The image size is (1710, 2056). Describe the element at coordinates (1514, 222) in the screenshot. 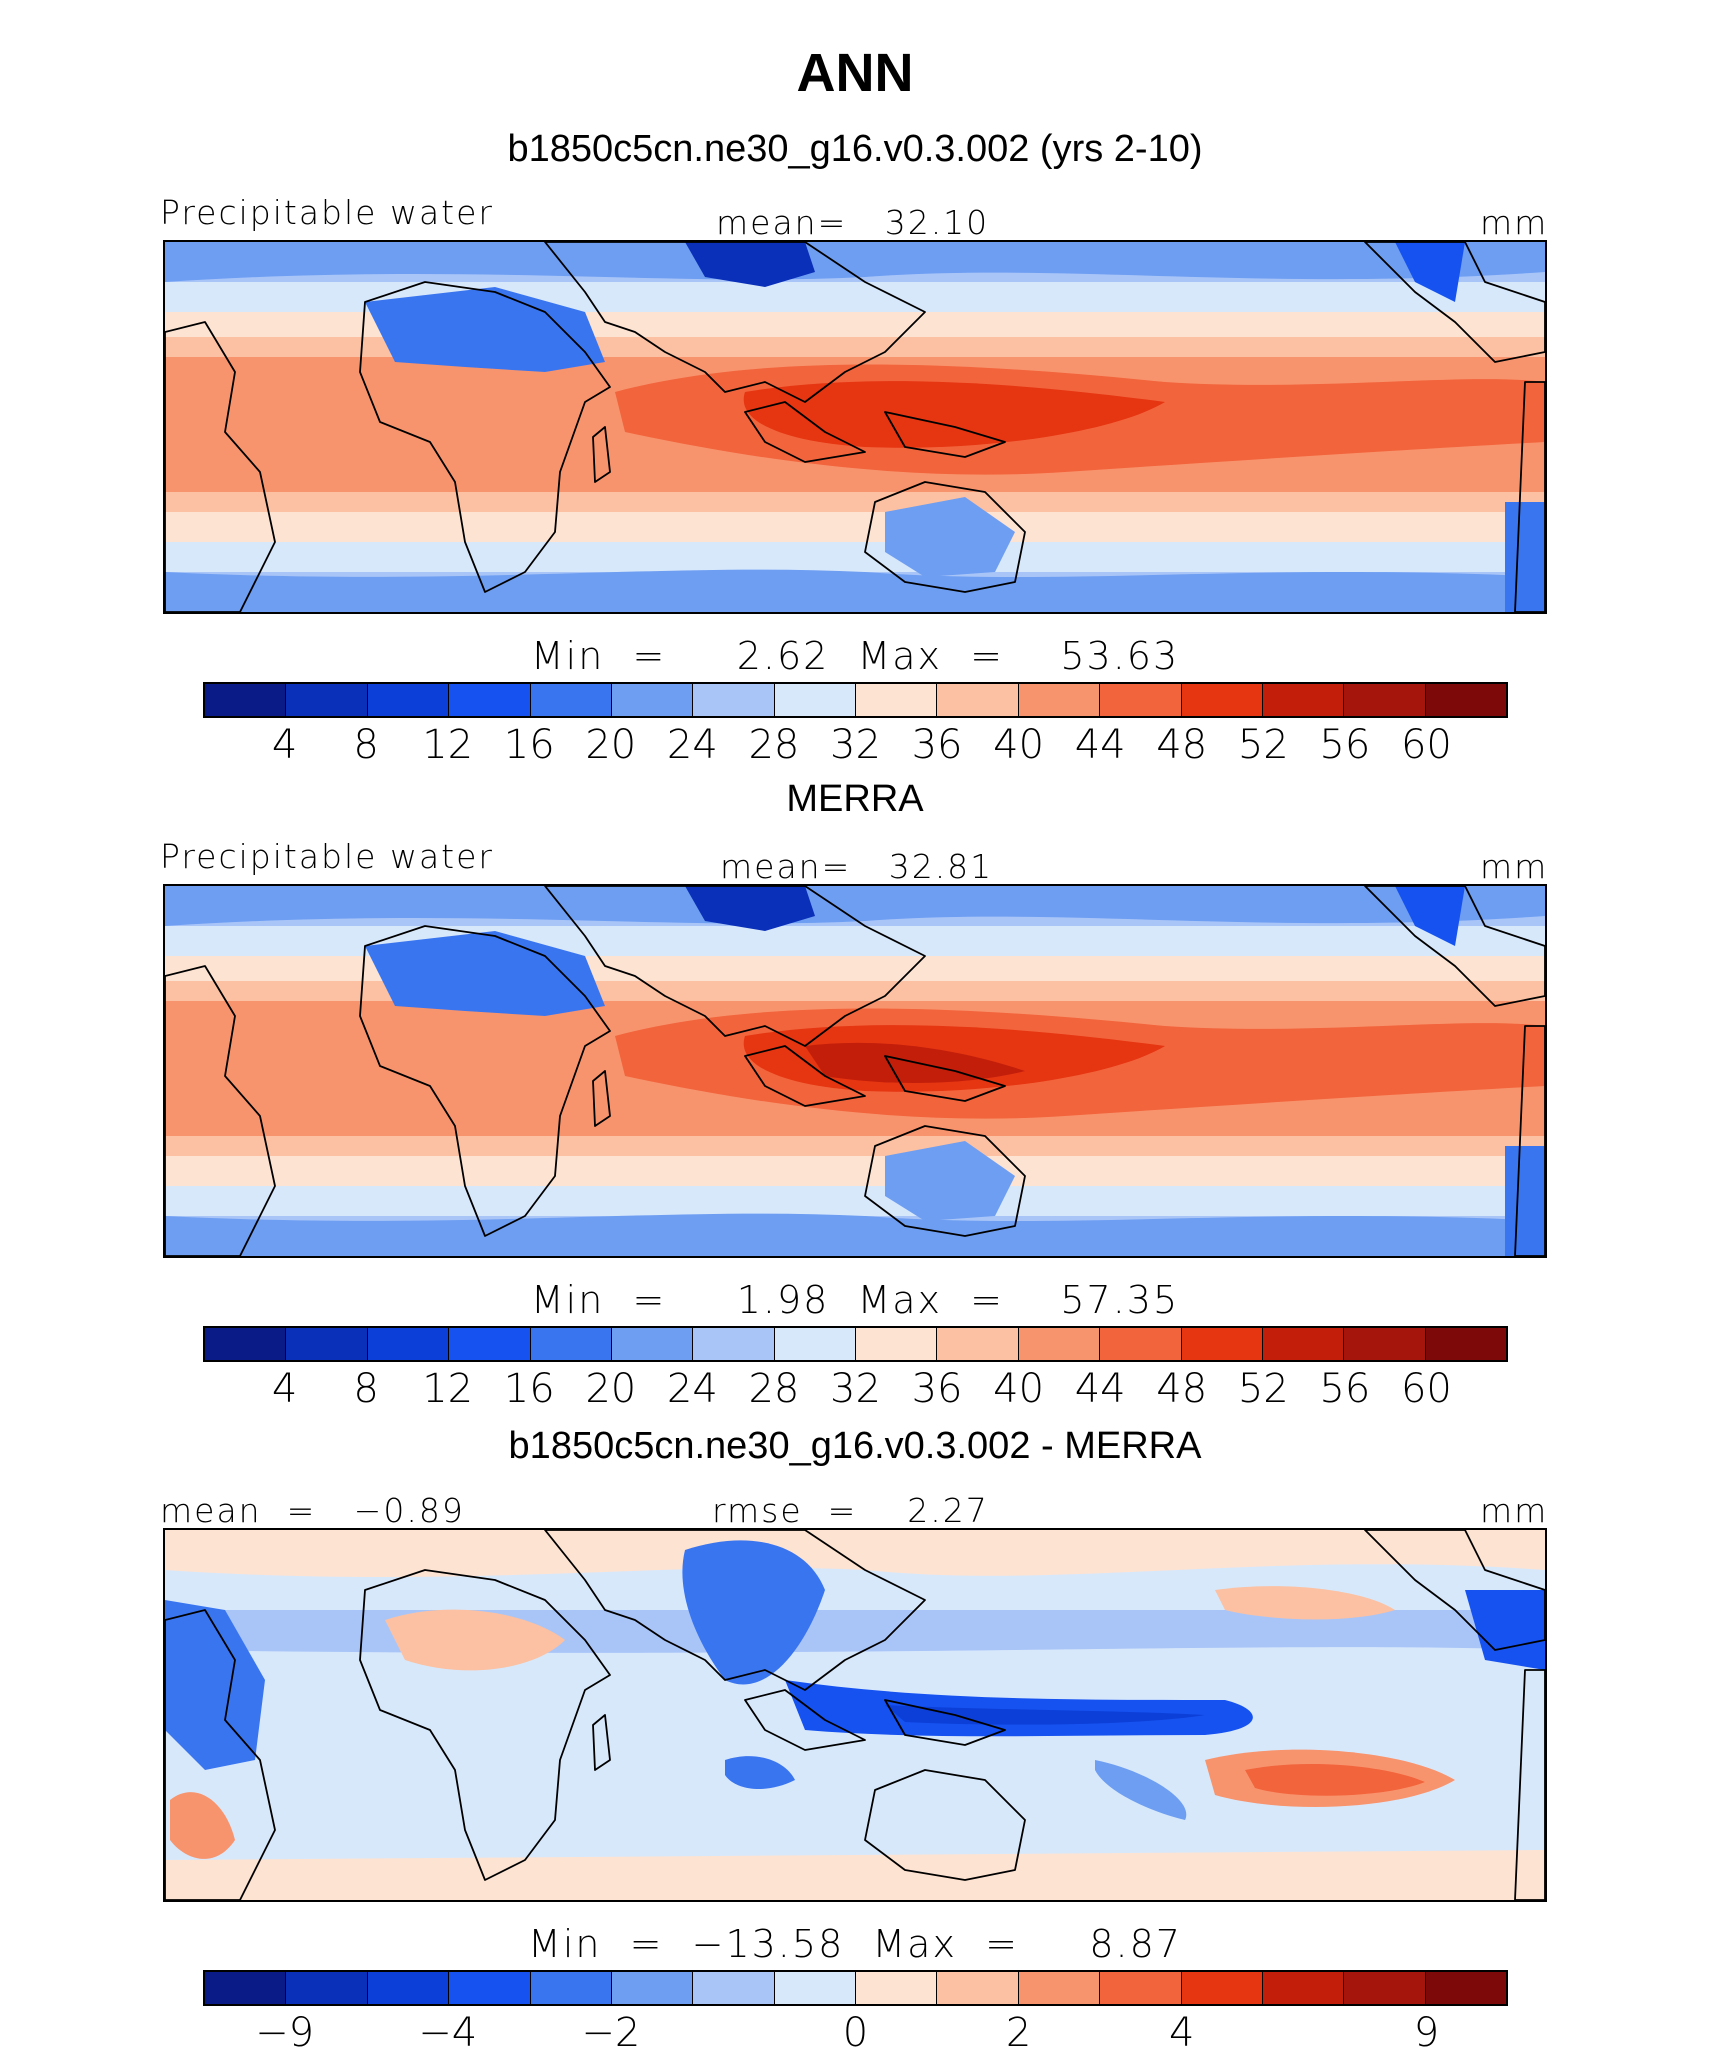

I see `panel1-unit: mm` at that location.